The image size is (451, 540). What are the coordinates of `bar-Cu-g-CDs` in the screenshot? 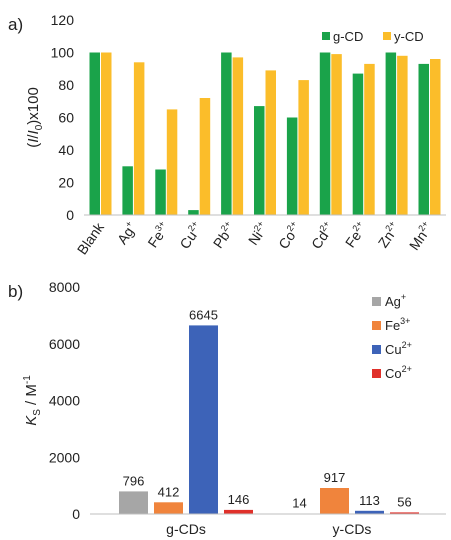 It's located at (203, 419).